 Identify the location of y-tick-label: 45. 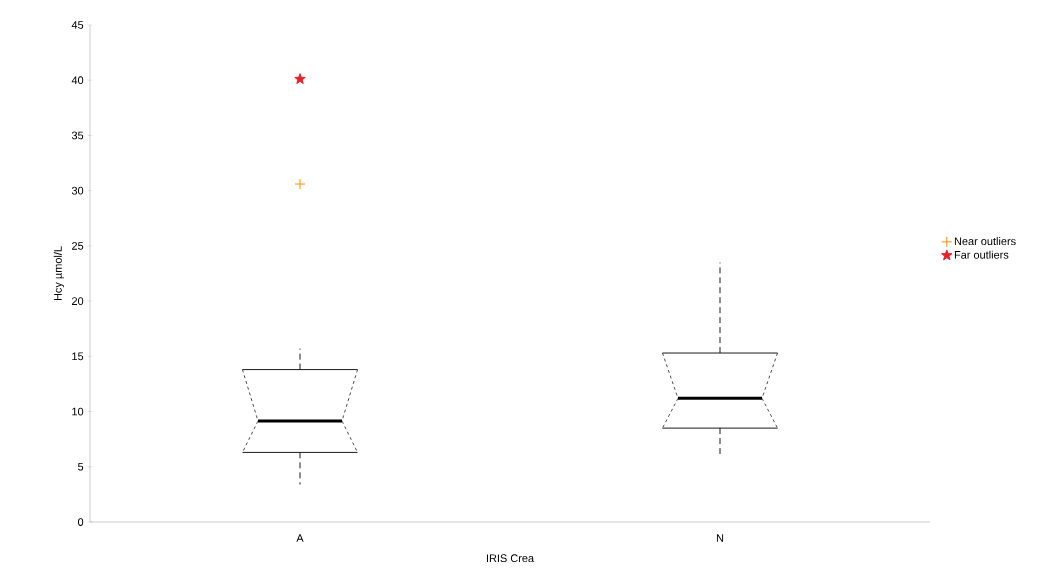
(77, 25).